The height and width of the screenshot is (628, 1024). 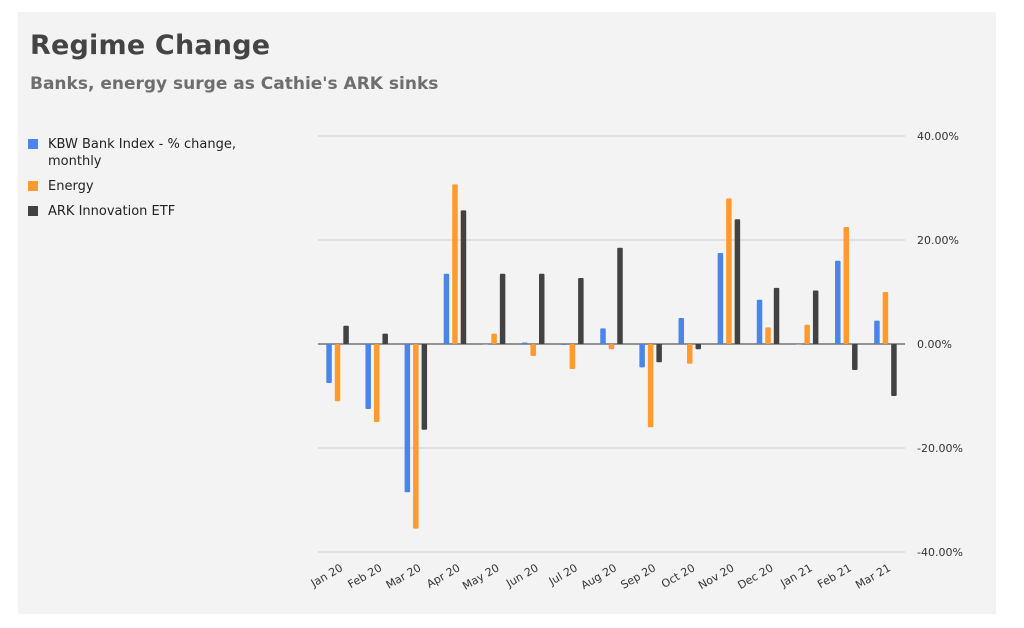 What do you see at coordinates (678, 576) in the screenshot?
I see `x-tick-label: Oct 20` at bounding box center [678, 576].